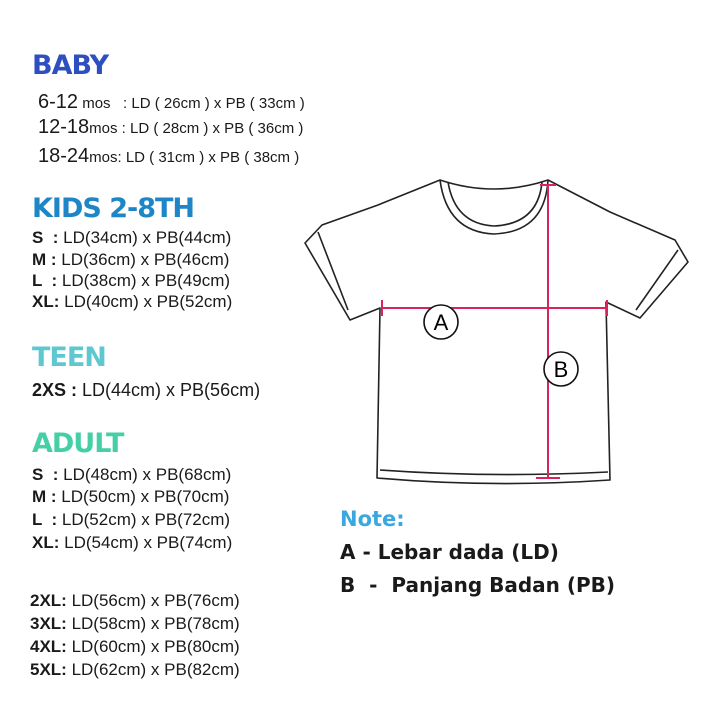 The image size is (726, 726). Describe the element at coordinates (145, 237) in the screenshot. I see `measure: LD(34cm) x PB(44cm)` at that location.